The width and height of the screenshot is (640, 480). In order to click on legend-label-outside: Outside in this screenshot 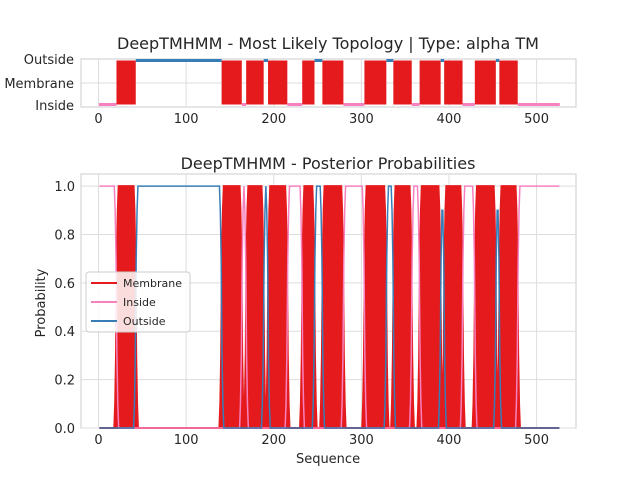, I will do `click(144, 321)`.